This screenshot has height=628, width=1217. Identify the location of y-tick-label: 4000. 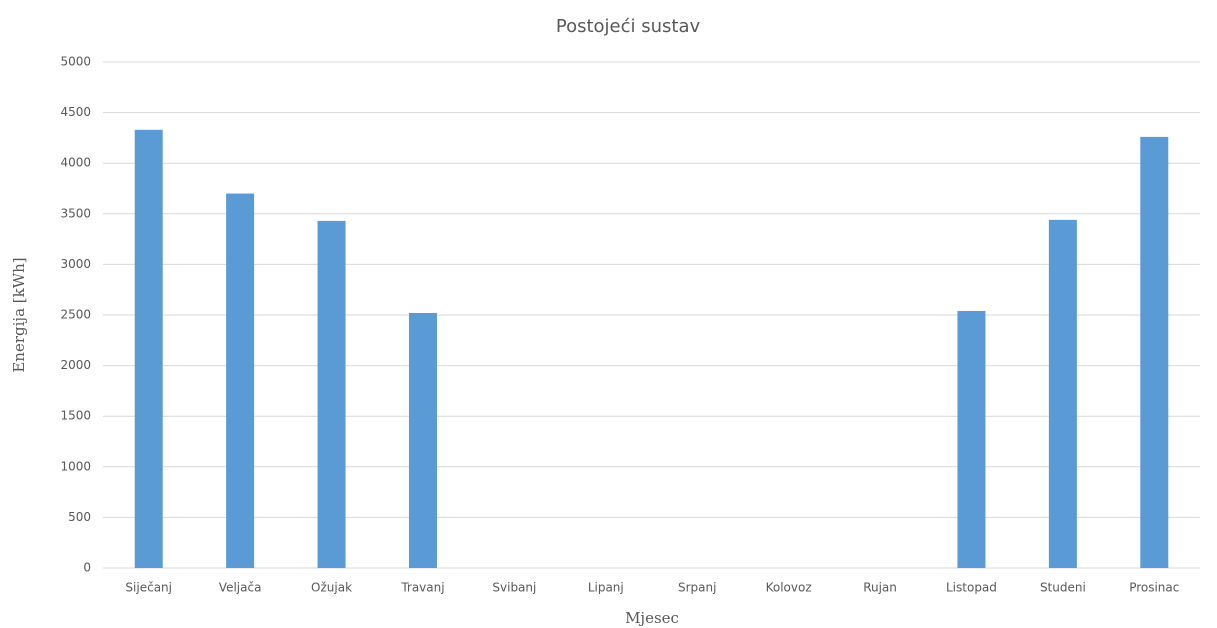
(75, 163).